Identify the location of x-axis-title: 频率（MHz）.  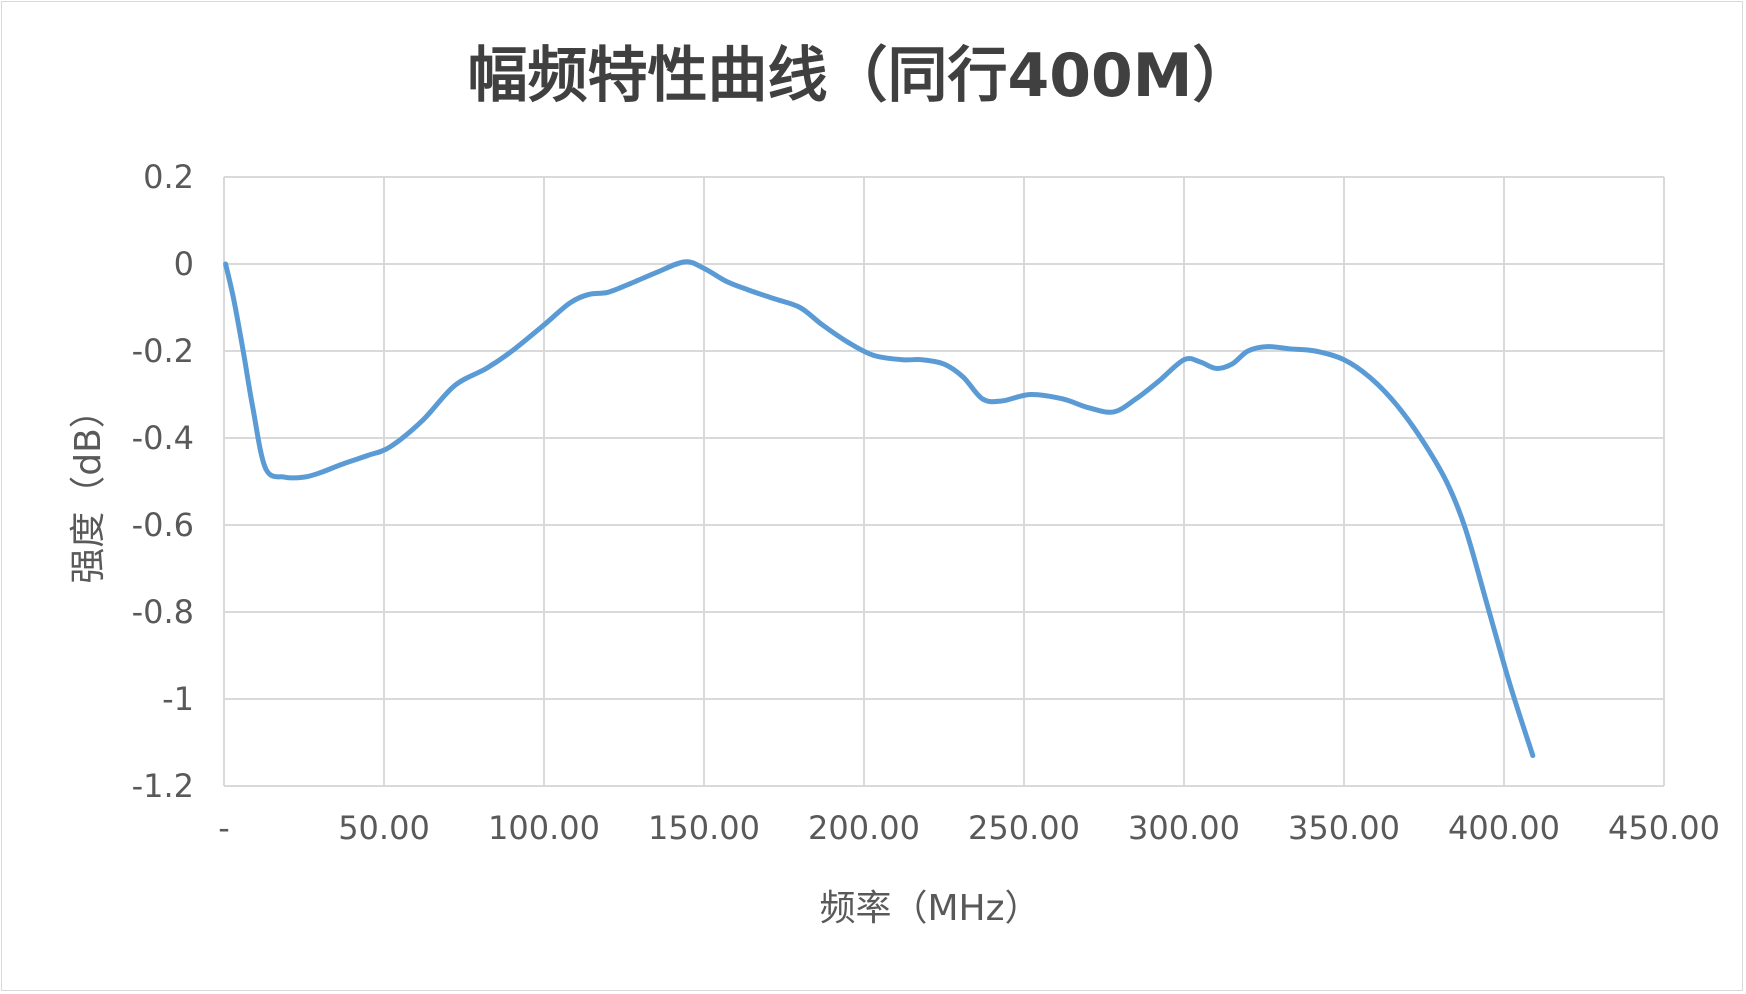
(929, 908).